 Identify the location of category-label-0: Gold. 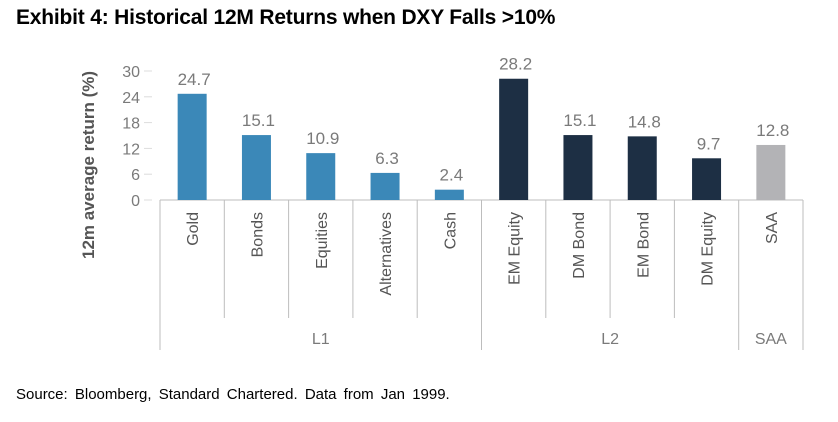
(193, 229).